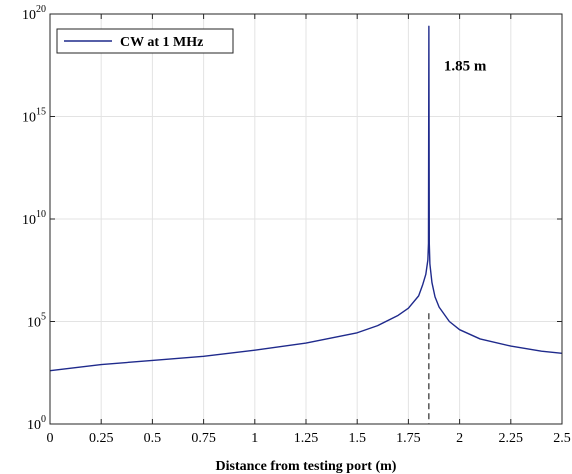 Image resolution: width=572 pixels, height=474 pixels. What do you see at coordinates (465, 66) in the screenshot?
I see `annotation-label: 1.85 m` at bounding box center [465, 66].